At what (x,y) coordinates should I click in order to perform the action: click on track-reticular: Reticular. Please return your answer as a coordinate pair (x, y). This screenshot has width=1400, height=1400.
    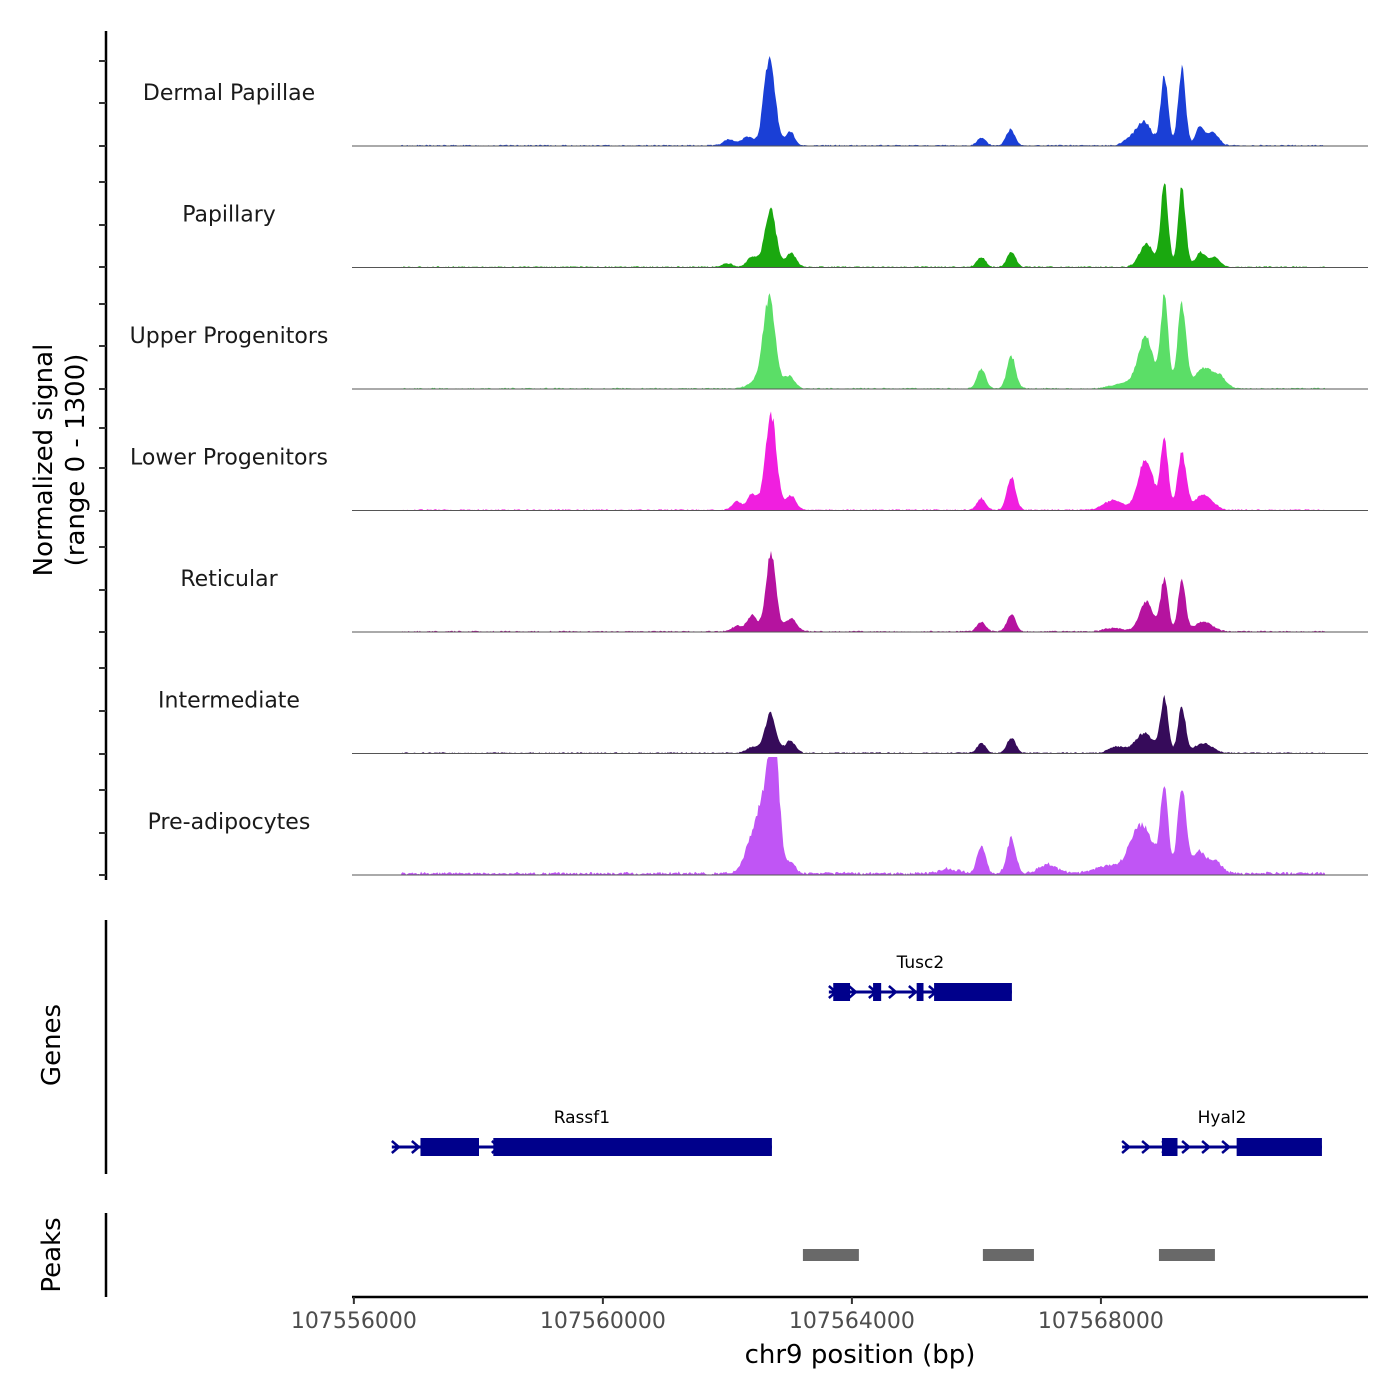
    Looking at the image, I should click on (774, 591).